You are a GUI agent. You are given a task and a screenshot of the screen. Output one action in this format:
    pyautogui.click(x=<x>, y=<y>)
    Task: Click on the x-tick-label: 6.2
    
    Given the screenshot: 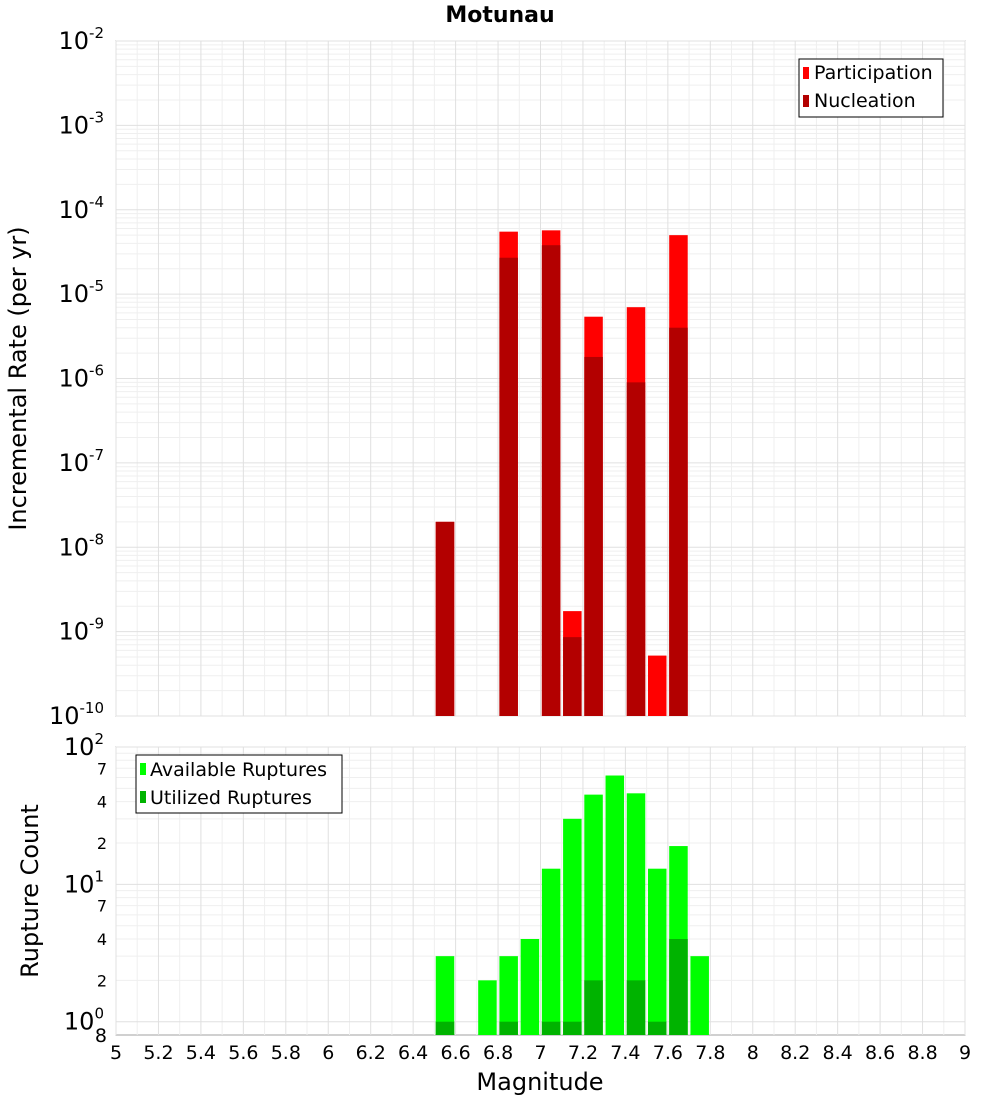 What is the action you would take?
    pyautogui.click(x=371, y=1053)
    